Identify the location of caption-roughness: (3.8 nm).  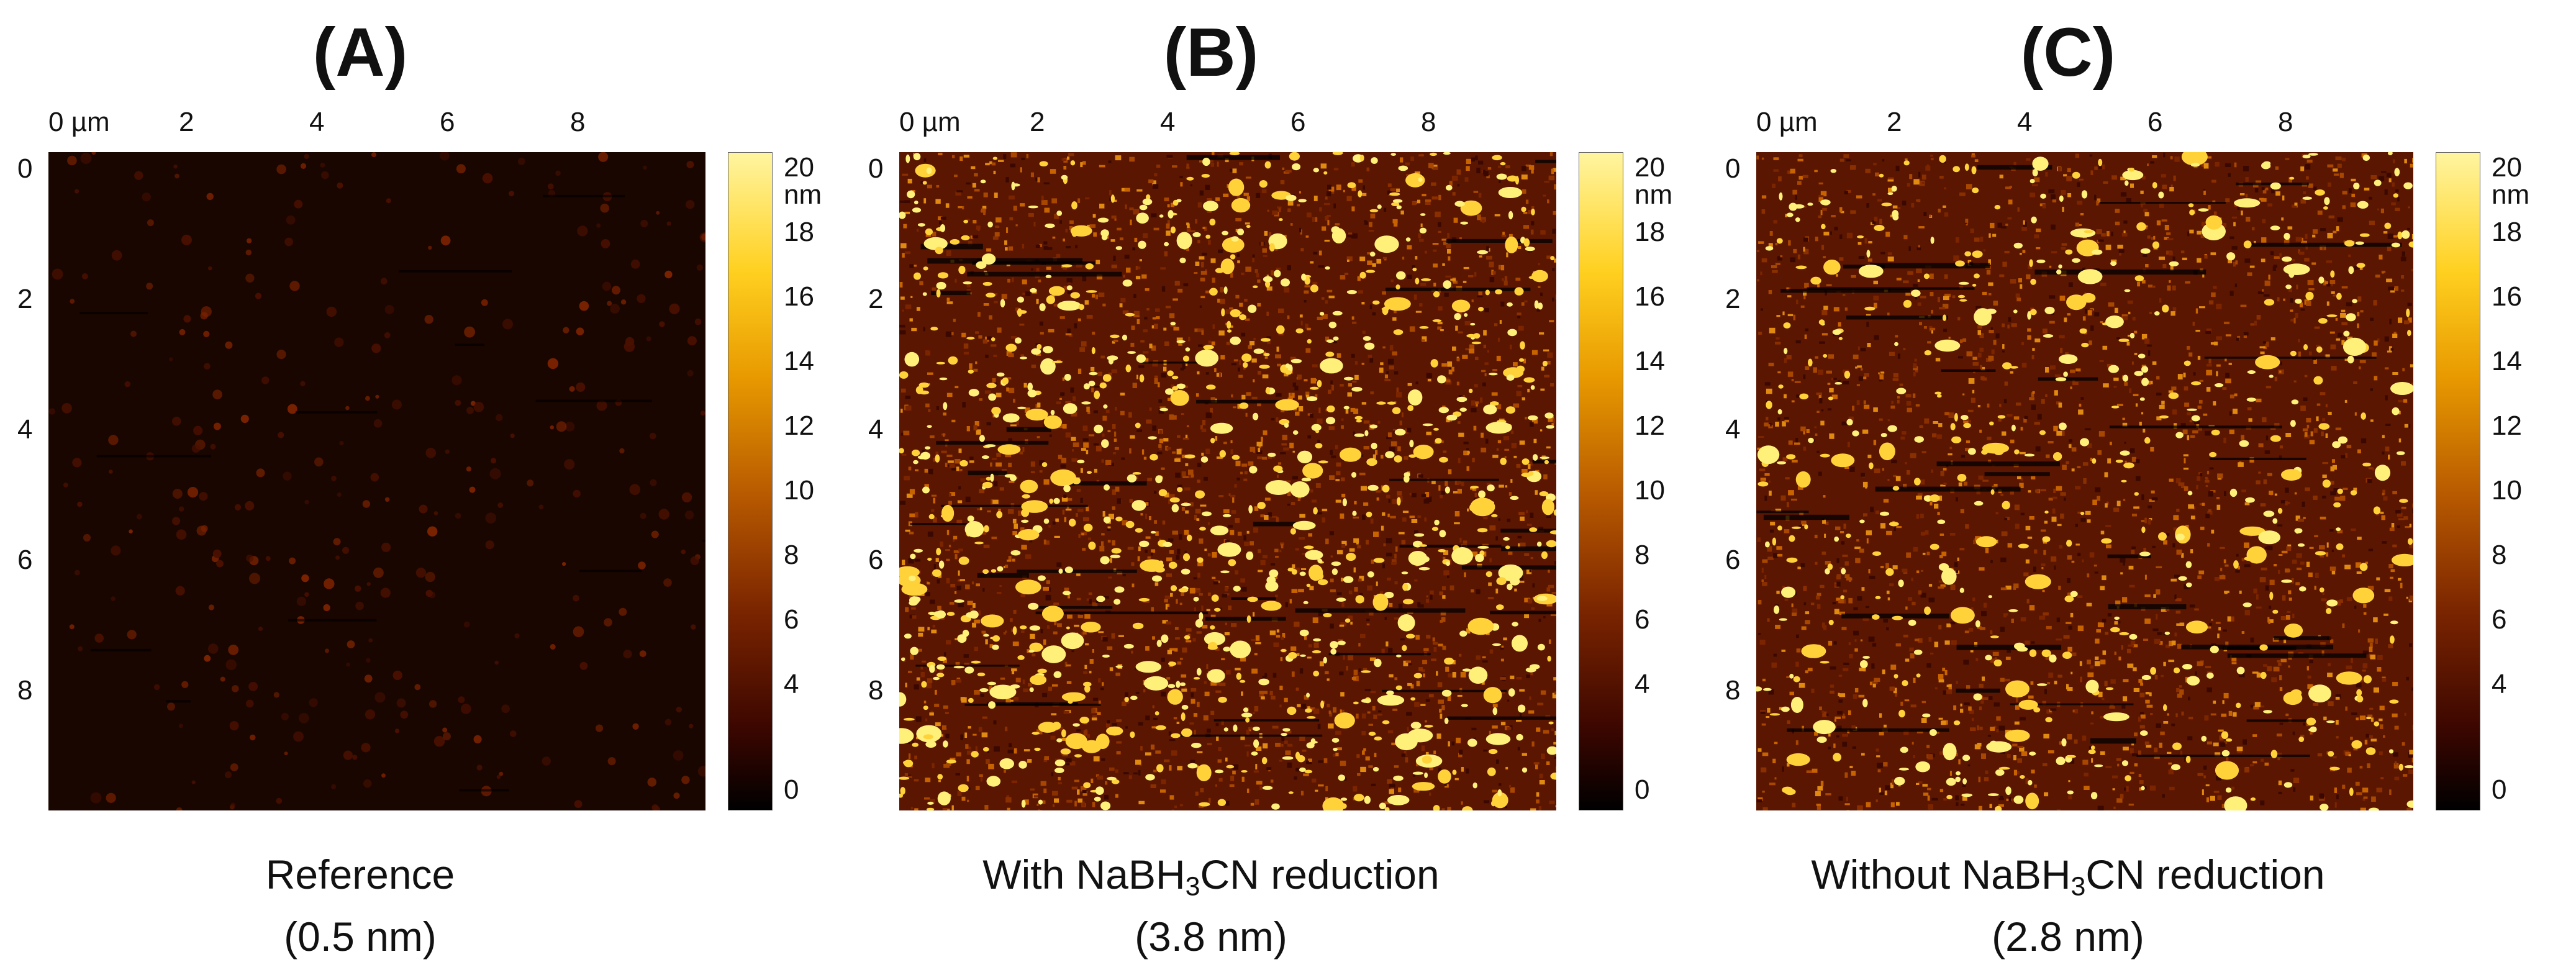
(1211, 937).